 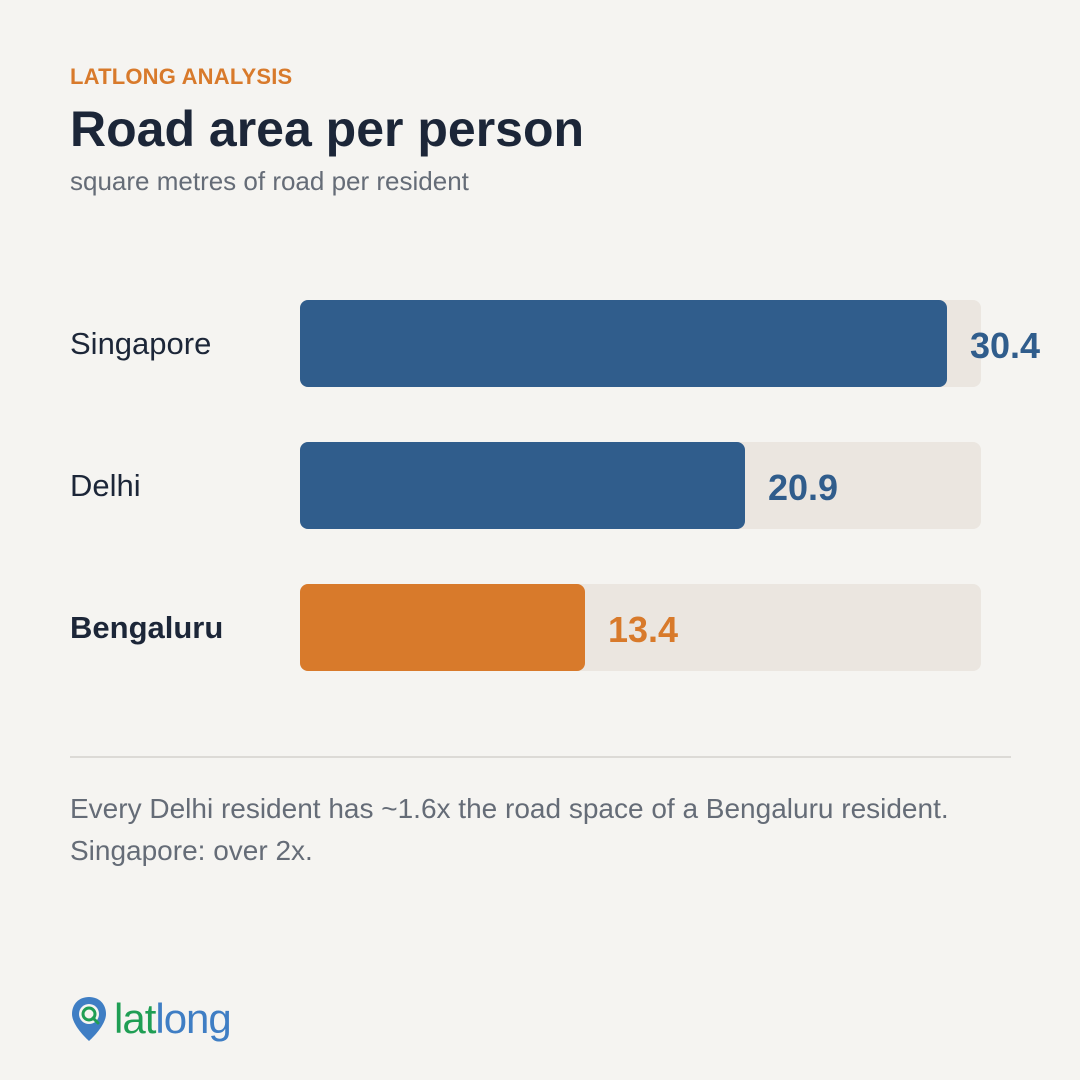 What do you see at coordinates (147, 627) in the screenshot?
I see `category-label: Bengaluru` at bounding box center [147, 627].